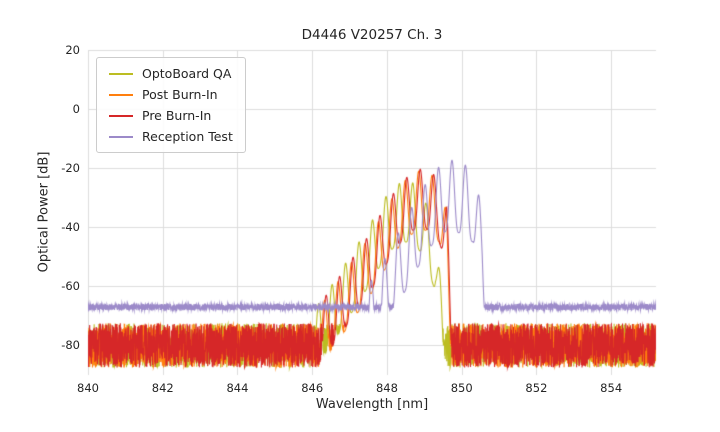 This screenshot has width=720, height=432. I want to click on x-tick-label: 844, so click(237, 388).